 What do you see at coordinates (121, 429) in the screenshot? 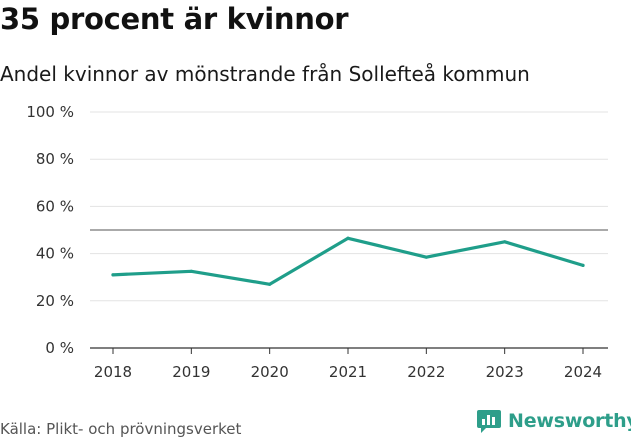
I see `source-note: Källa: Plikt- och prövningsverket` at bounding box center [121, 429].